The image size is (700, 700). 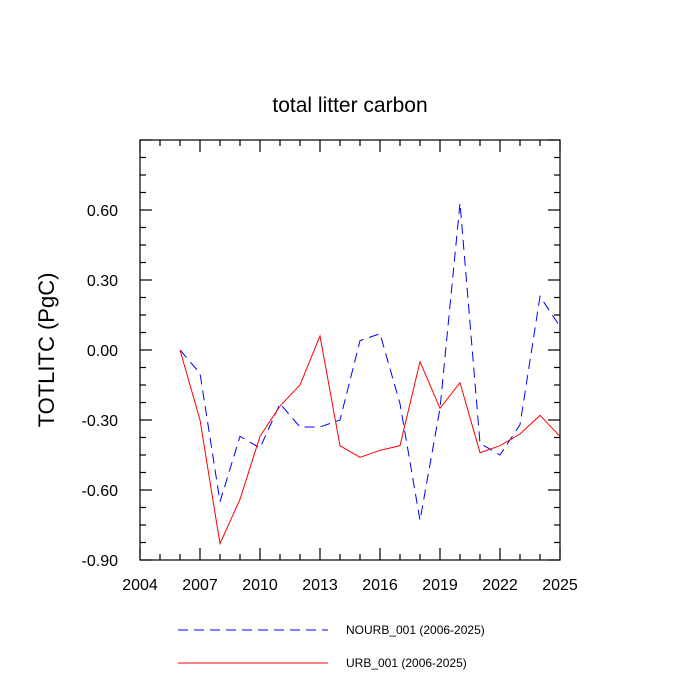 What do you see at coordinates (406, 663) in the screenshot?
I see `legend-label: URB_001 (2006-2025)` at bounding box center [406, 663].